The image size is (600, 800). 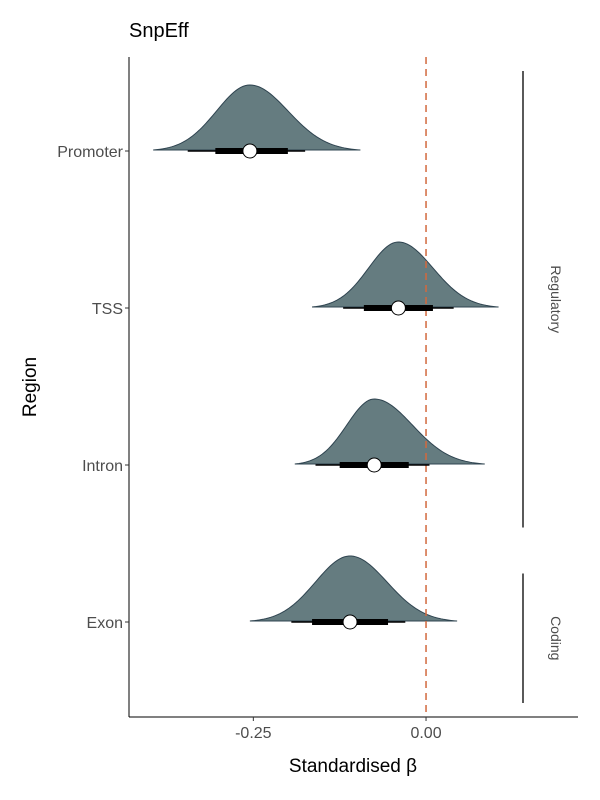 I want to click on median-point-intron, so click(x=374, y=465).